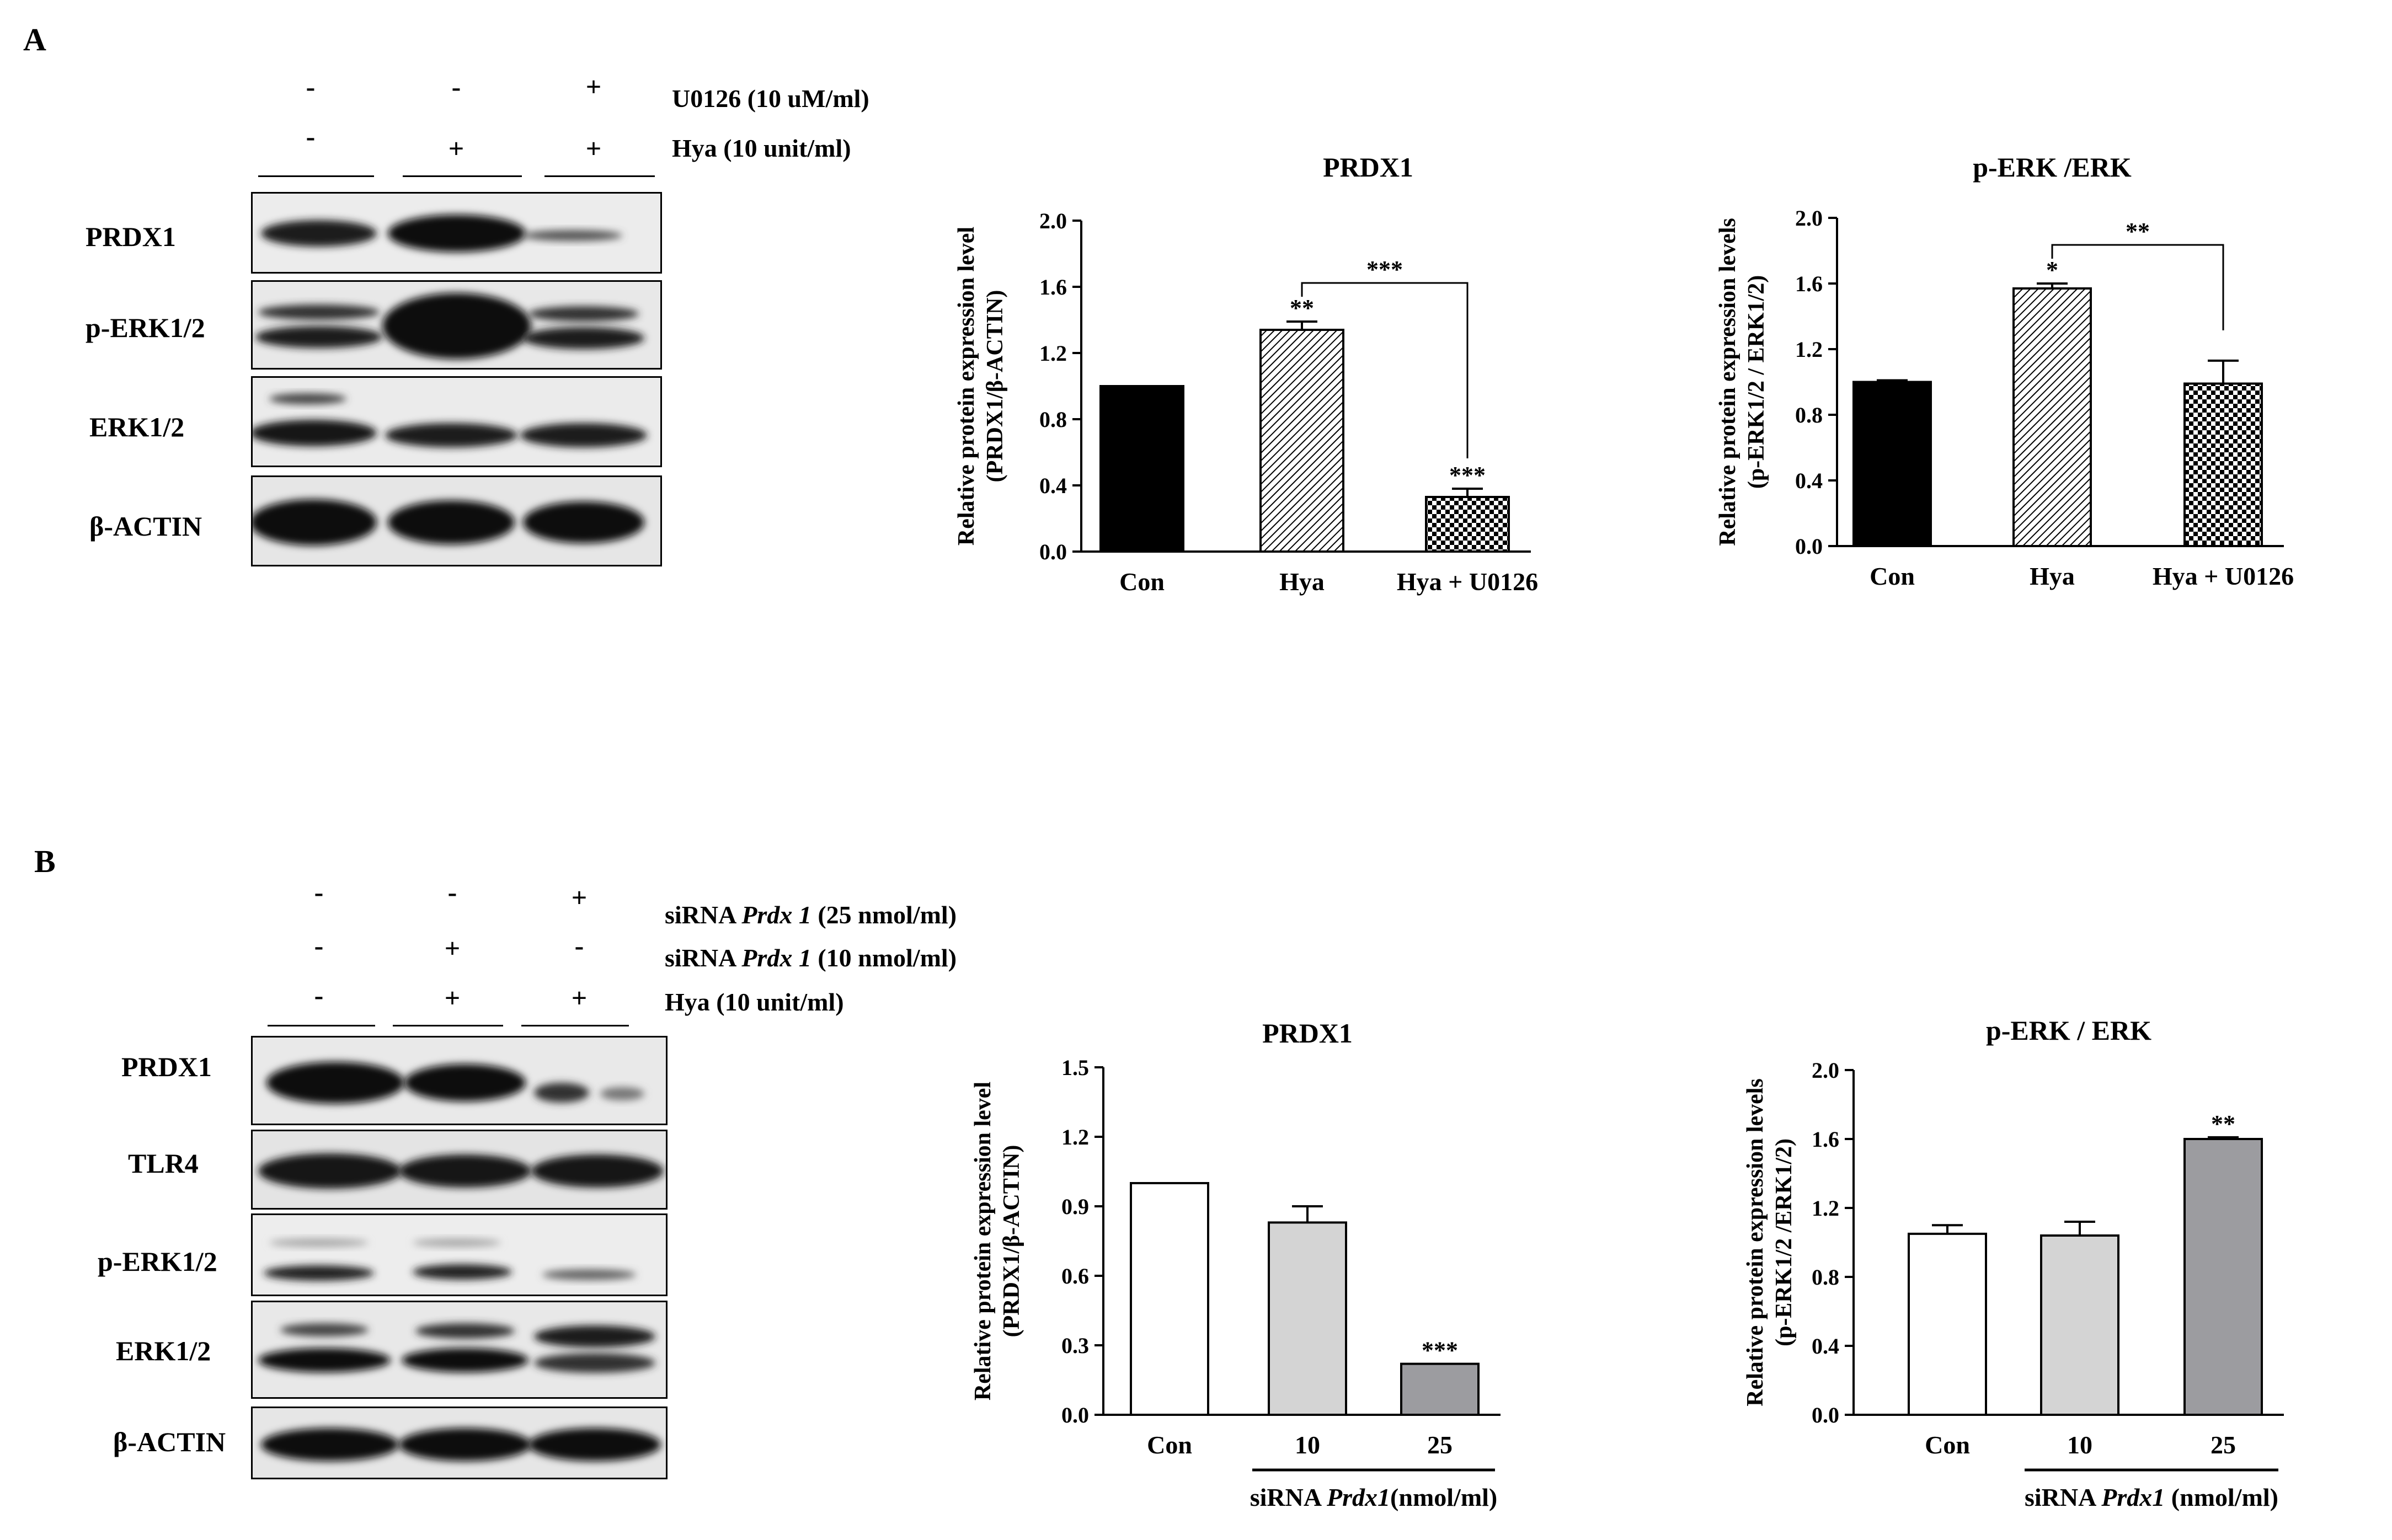 The image size is (2392, 1540). Describe the element at coordinates (811, 915) in the screenshot. I see `treatment-label-sirna-25: siRNA Prdx 1 (25 nmol/ml)` at that location.